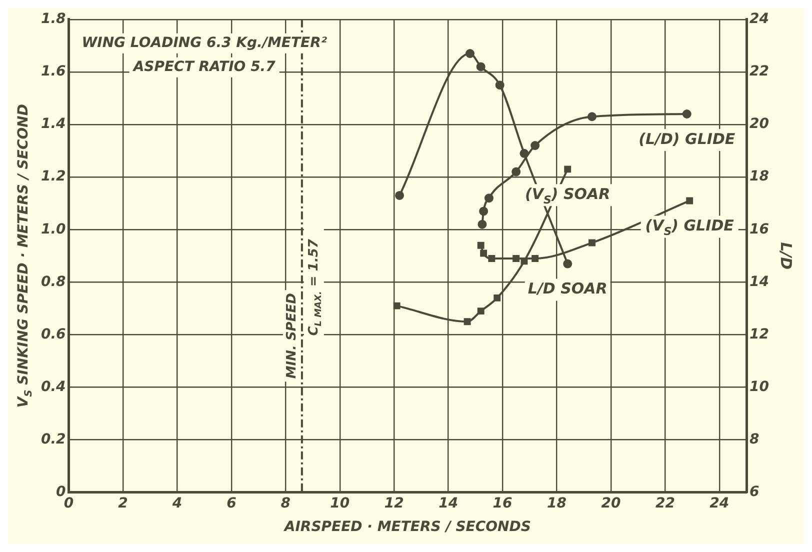  I want to click on y2-tick-label: 8, so click(755, 439).